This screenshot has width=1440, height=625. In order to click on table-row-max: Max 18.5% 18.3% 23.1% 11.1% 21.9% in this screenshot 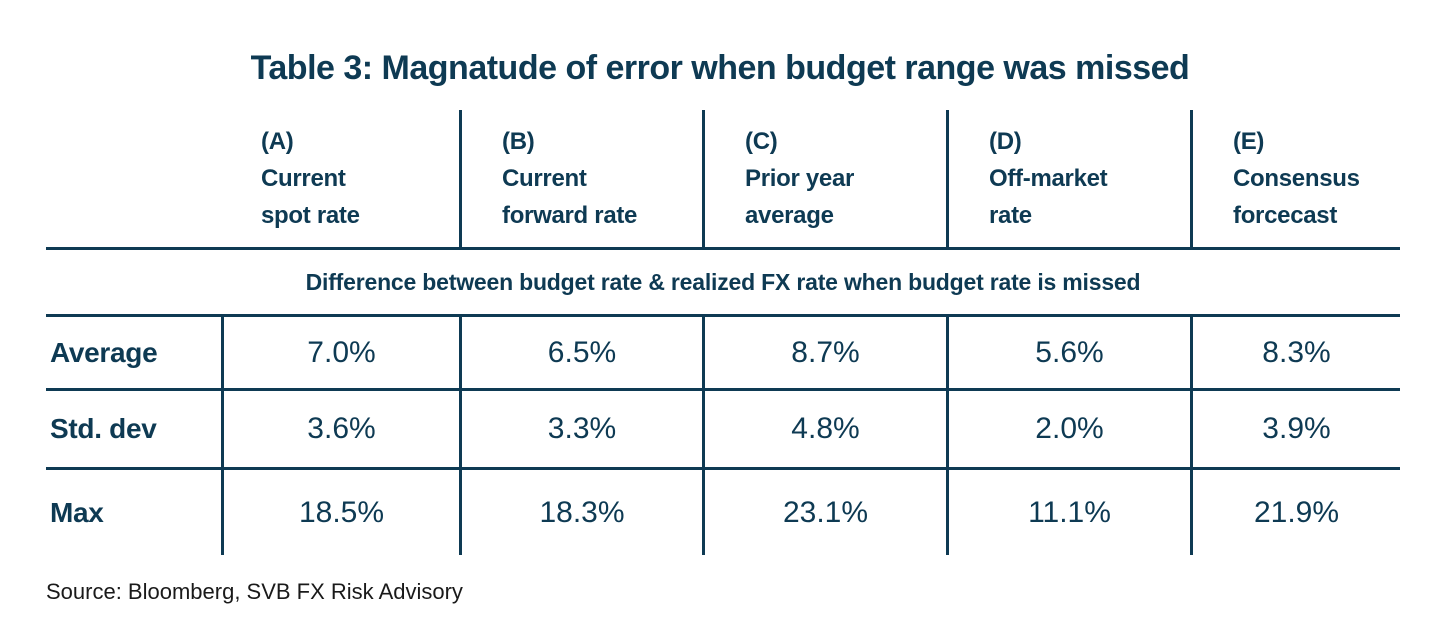, I will do `click(723, 512)`.